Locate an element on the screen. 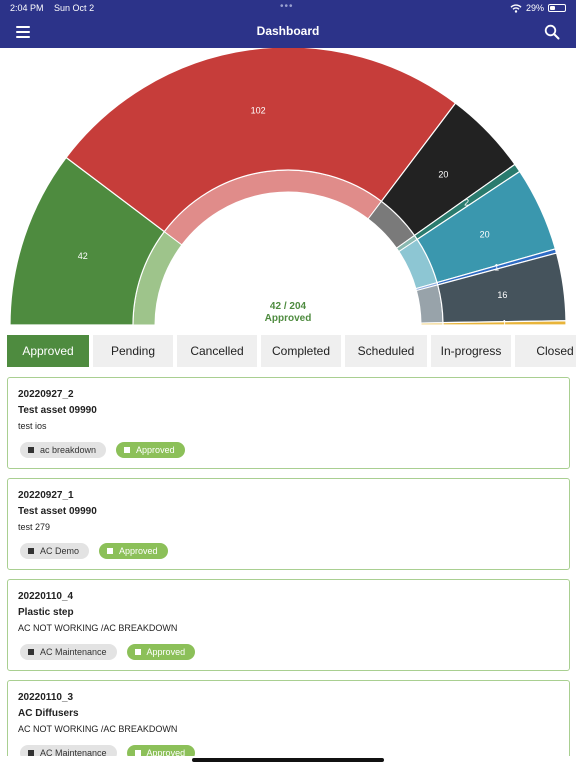  tab-cancelled: Cancelled is located at coordinates (217, 351).